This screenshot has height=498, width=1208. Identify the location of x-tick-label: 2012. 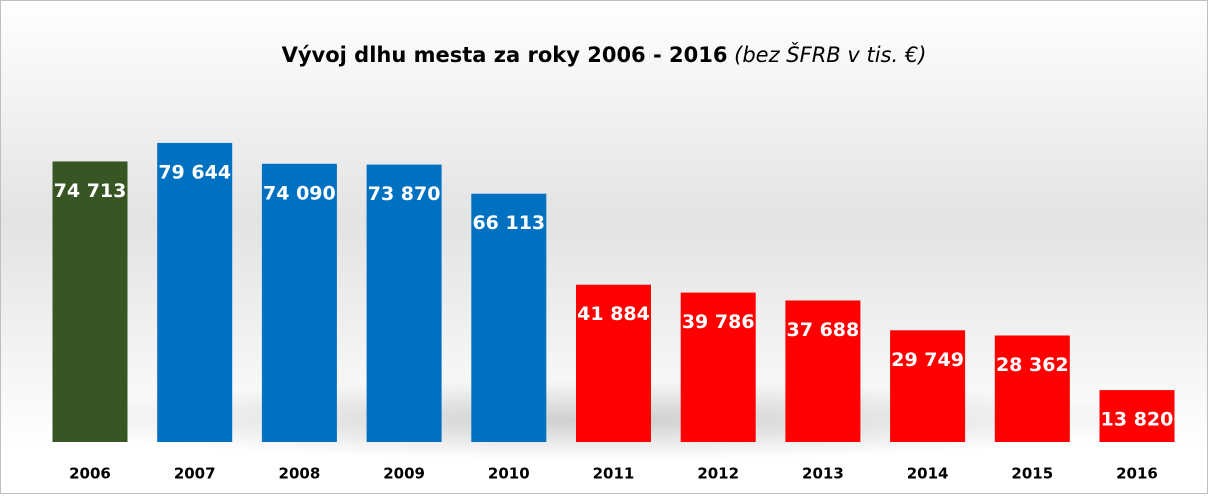
(718, 474).